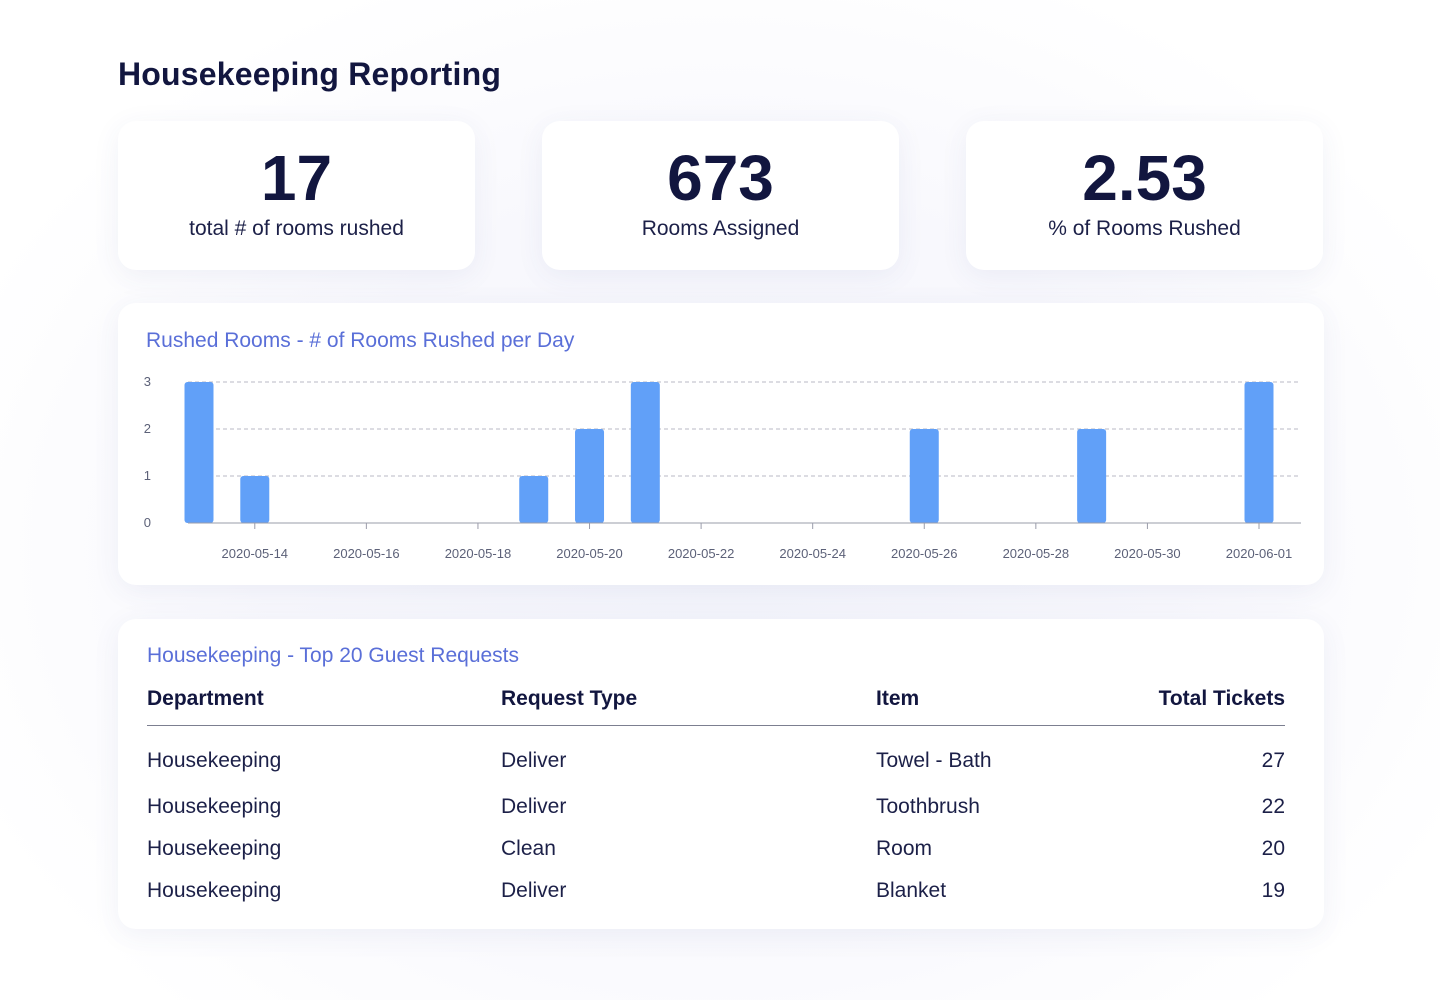 This screenshot has height=1000, width=1440. I want to click on y-tick-label: 1, so click(147, 475).